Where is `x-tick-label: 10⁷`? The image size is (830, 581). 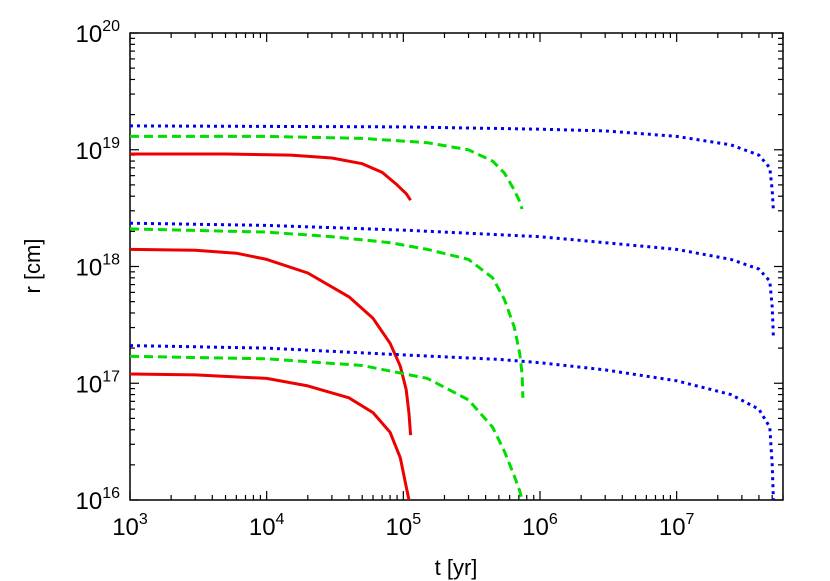 x-tick-label: 10⁷ is located at coordinates (677, 526).